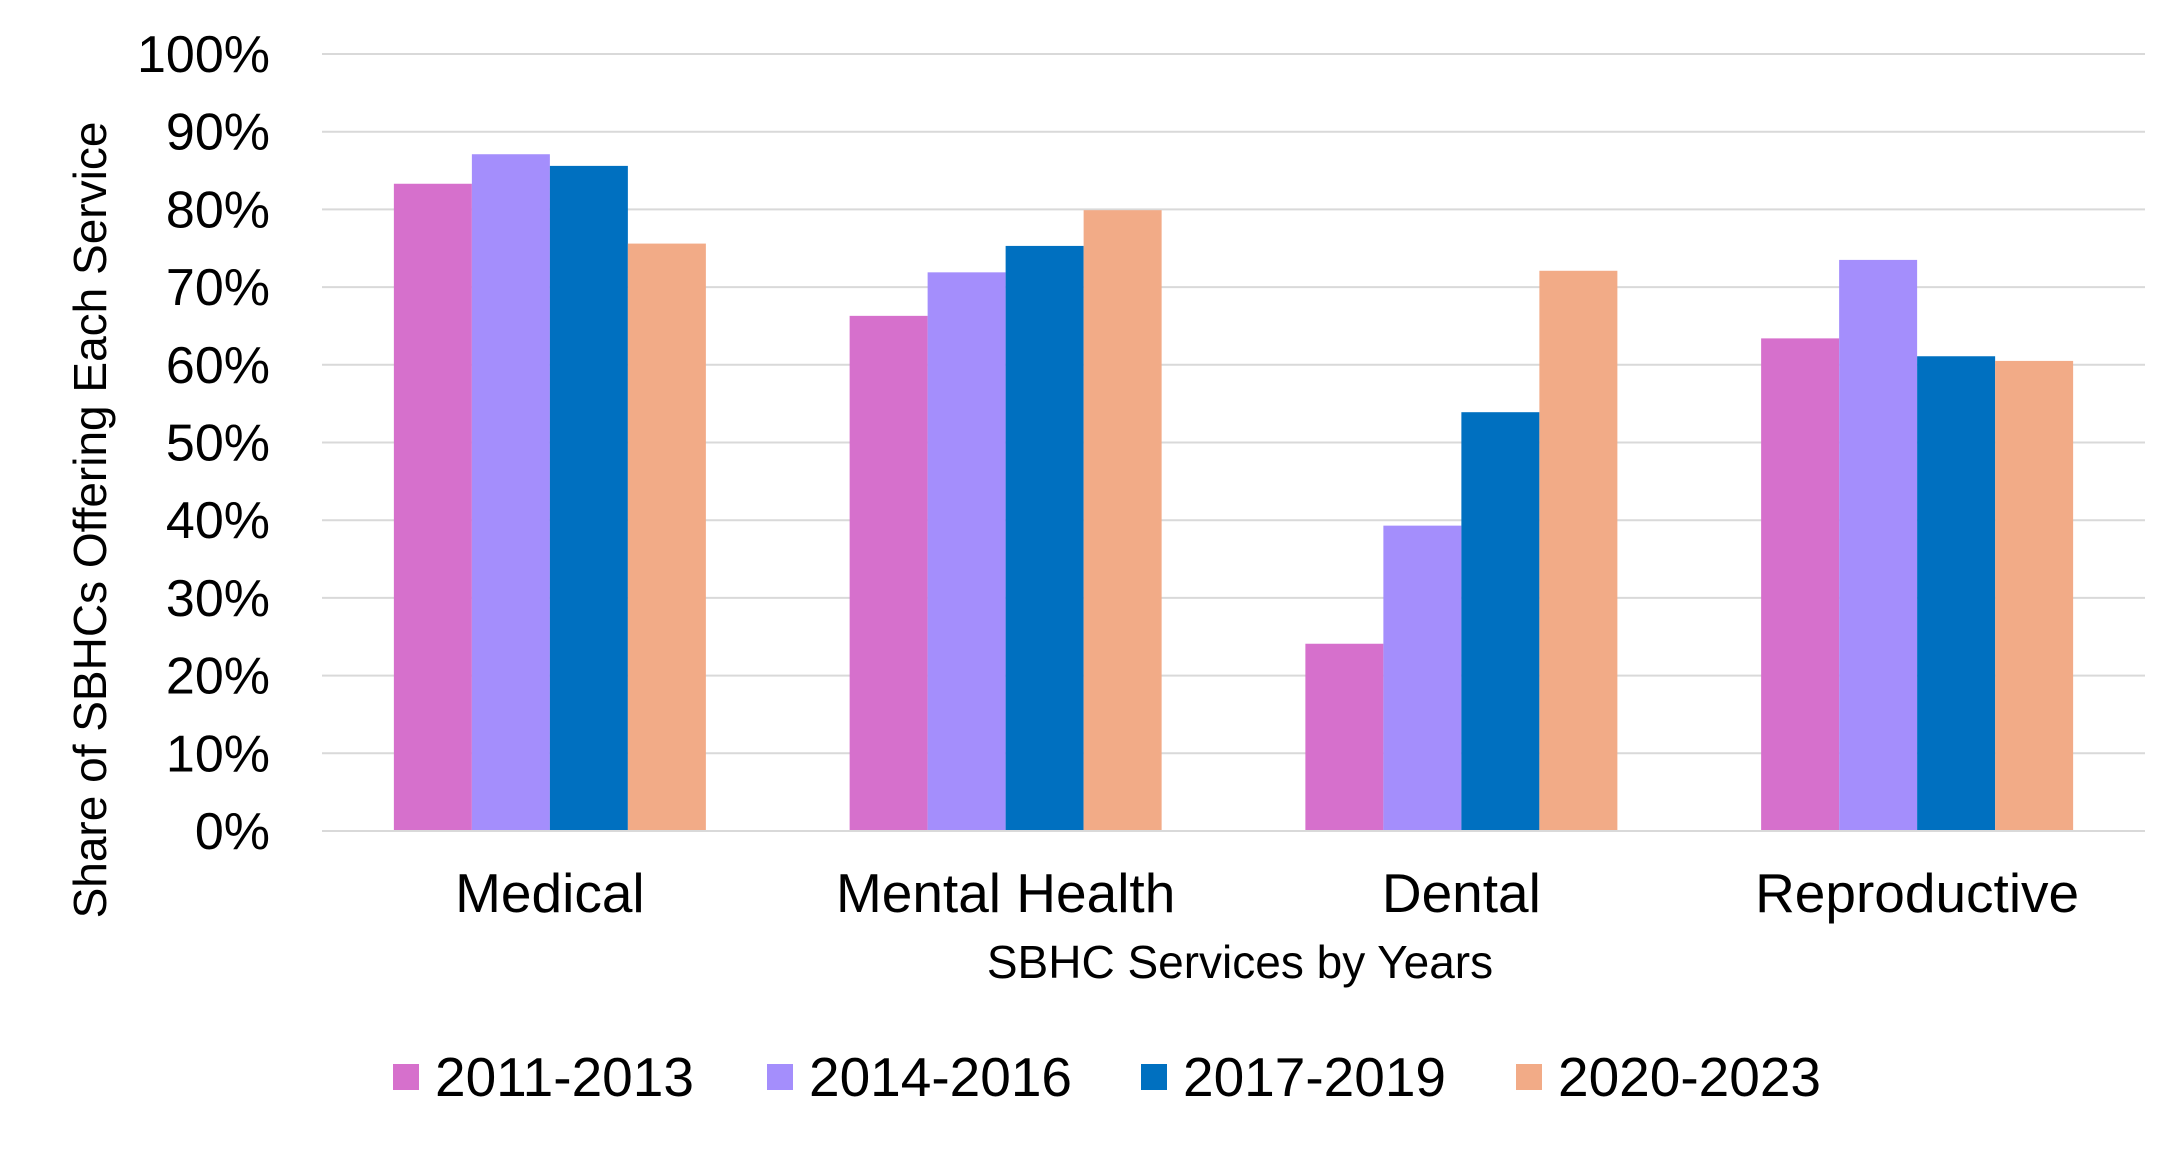 The height and width of the screenshot is (1163, 2171). I want to click on legend-label: 2017-2019, so click(1314, 1077).